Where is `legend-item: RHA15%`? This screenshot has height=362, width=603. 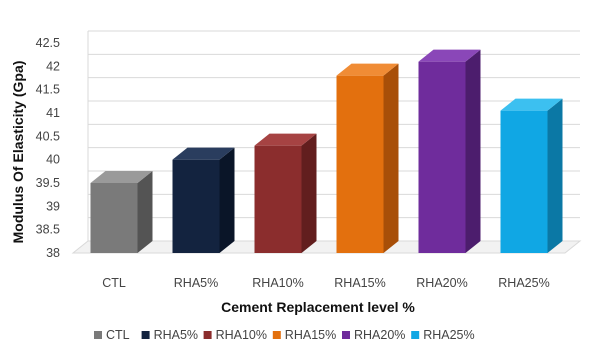 legend-item: RHA15% is located at coordinates (304, 335).